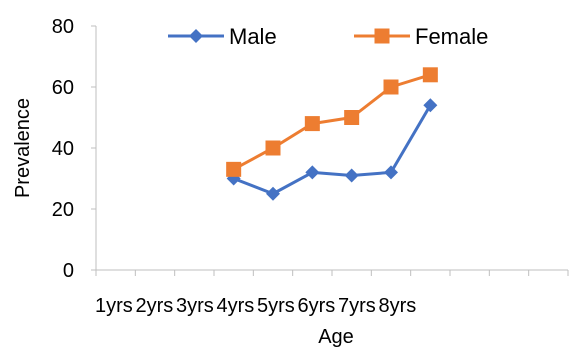 The image size is (574, 347). I want to click on y-tick-label: 20, so click(63, 210).